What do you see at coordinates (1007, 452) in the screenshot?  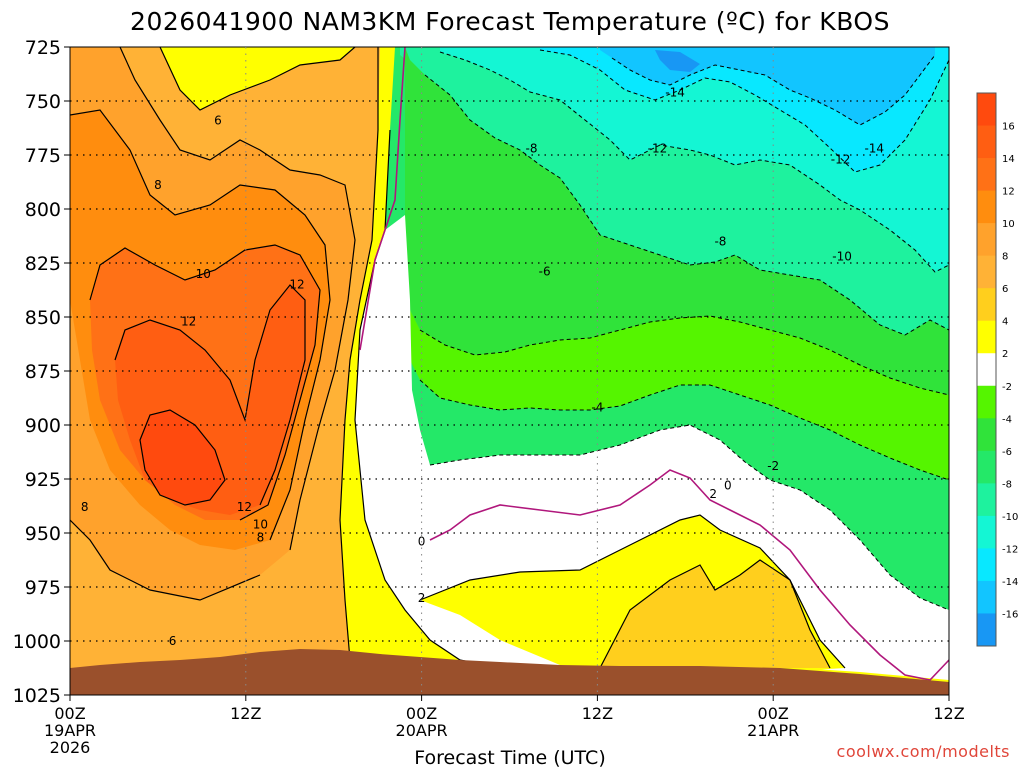 I see `colorbar-tick-label: -6` at bounding box center [1007, 452].